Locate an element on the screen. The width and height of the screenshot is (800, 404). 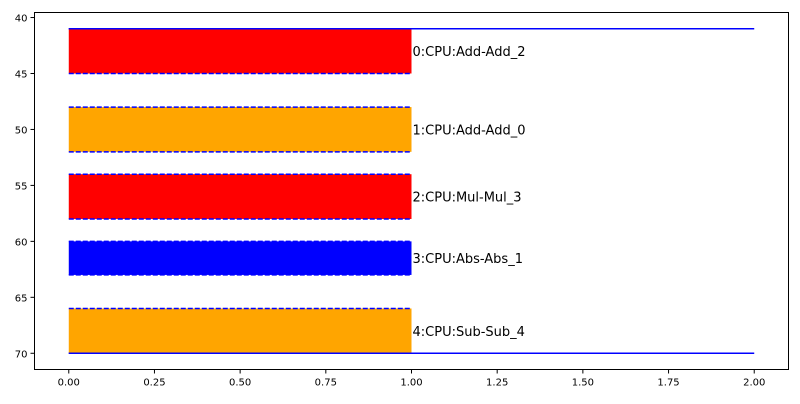
bar-label-0: 0:CPU:Add-Add_2 is located at coordinates (469, 52).